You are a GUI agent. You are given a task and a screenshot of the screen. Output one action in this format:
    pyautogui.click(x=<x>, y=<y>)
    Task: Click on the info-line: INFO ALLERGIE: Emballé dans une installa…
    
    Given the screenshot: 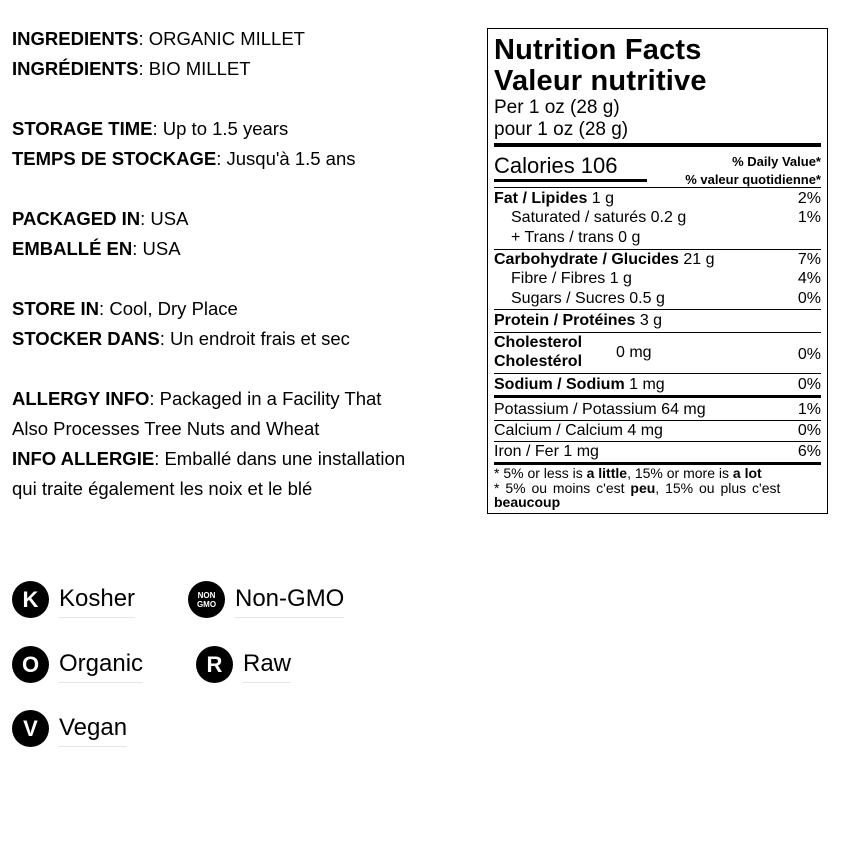 What is the action you would take?
    pyautogui.click(x=209, y=458)
    